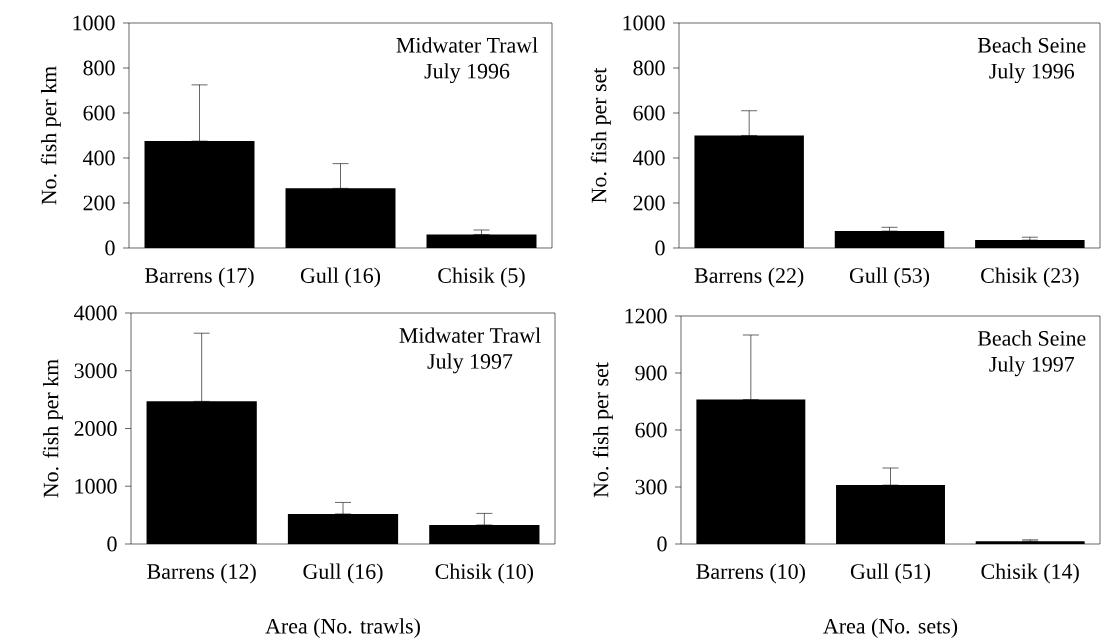  Describe the element at coordinates (890, 628) in the screenshot. I see `x-axis-title: Area (No. sets)` at that location.